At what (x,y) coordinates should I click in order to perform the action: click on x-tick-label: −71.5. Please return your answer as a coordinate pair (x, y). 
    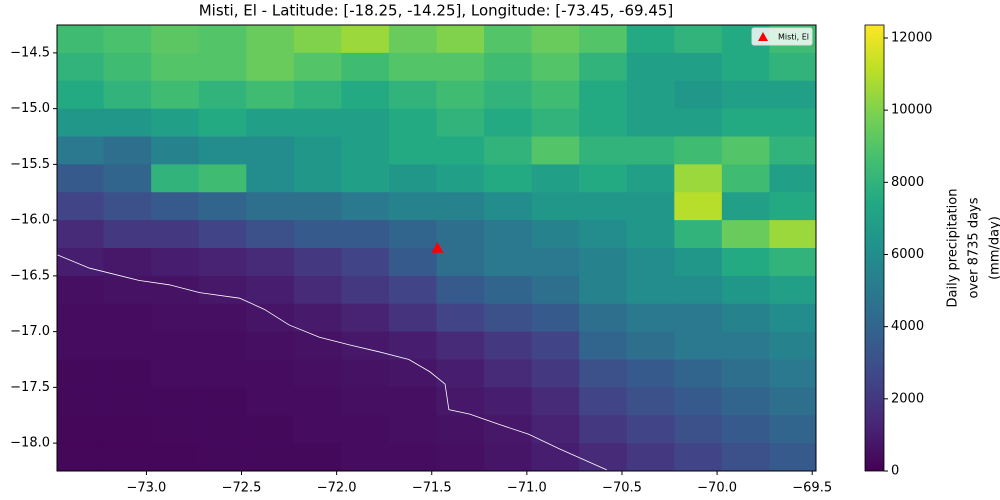
    Looking at the image, I should click on (432, 488).